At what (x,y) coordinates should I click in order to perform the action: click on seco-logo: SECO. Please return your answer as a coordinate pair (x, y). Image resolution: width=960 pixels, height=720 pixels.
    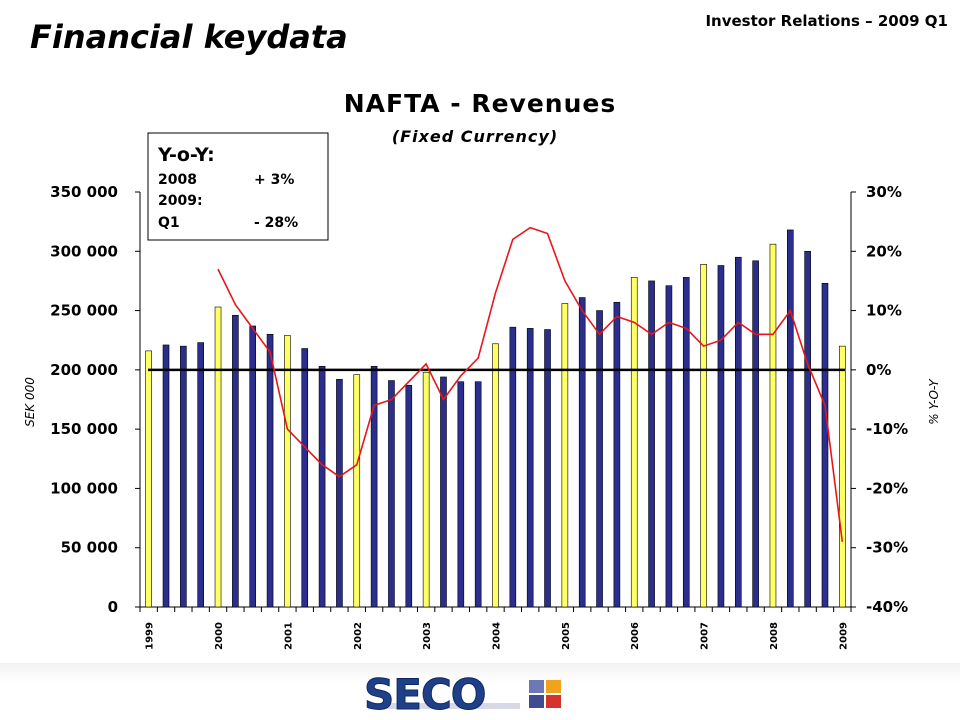
    Looking at the image, I should click on (462, 695).